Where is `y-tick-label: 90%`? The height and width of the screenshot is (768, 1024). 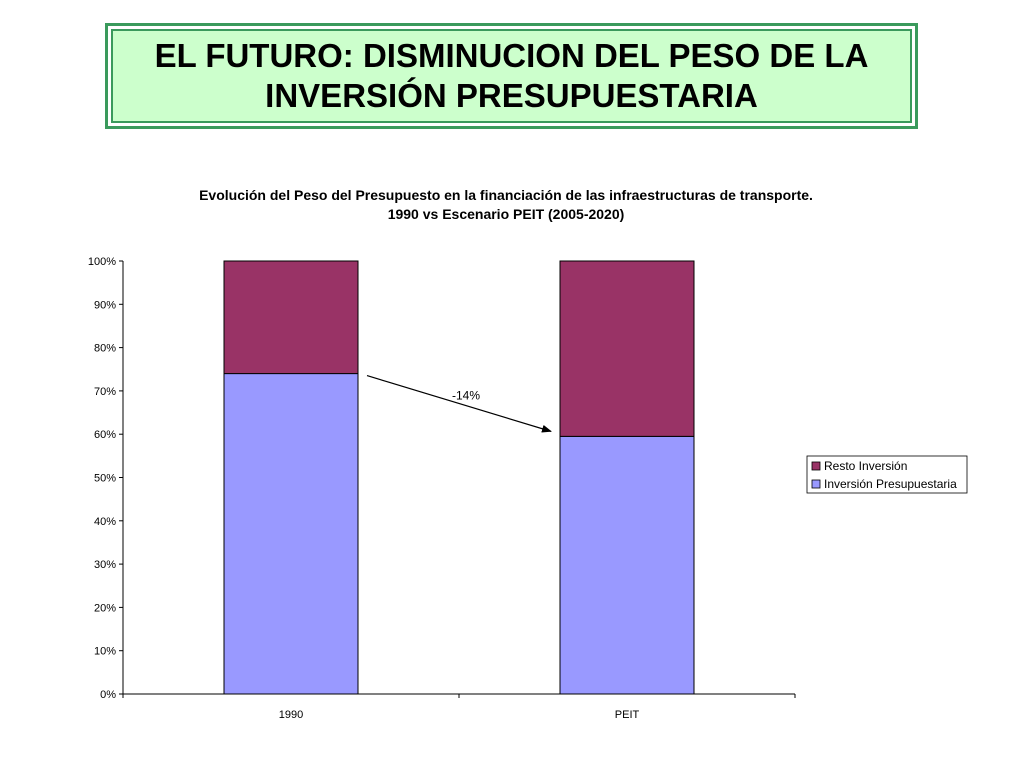 y-tick-label: 90% is located at coordinates (105, 305).